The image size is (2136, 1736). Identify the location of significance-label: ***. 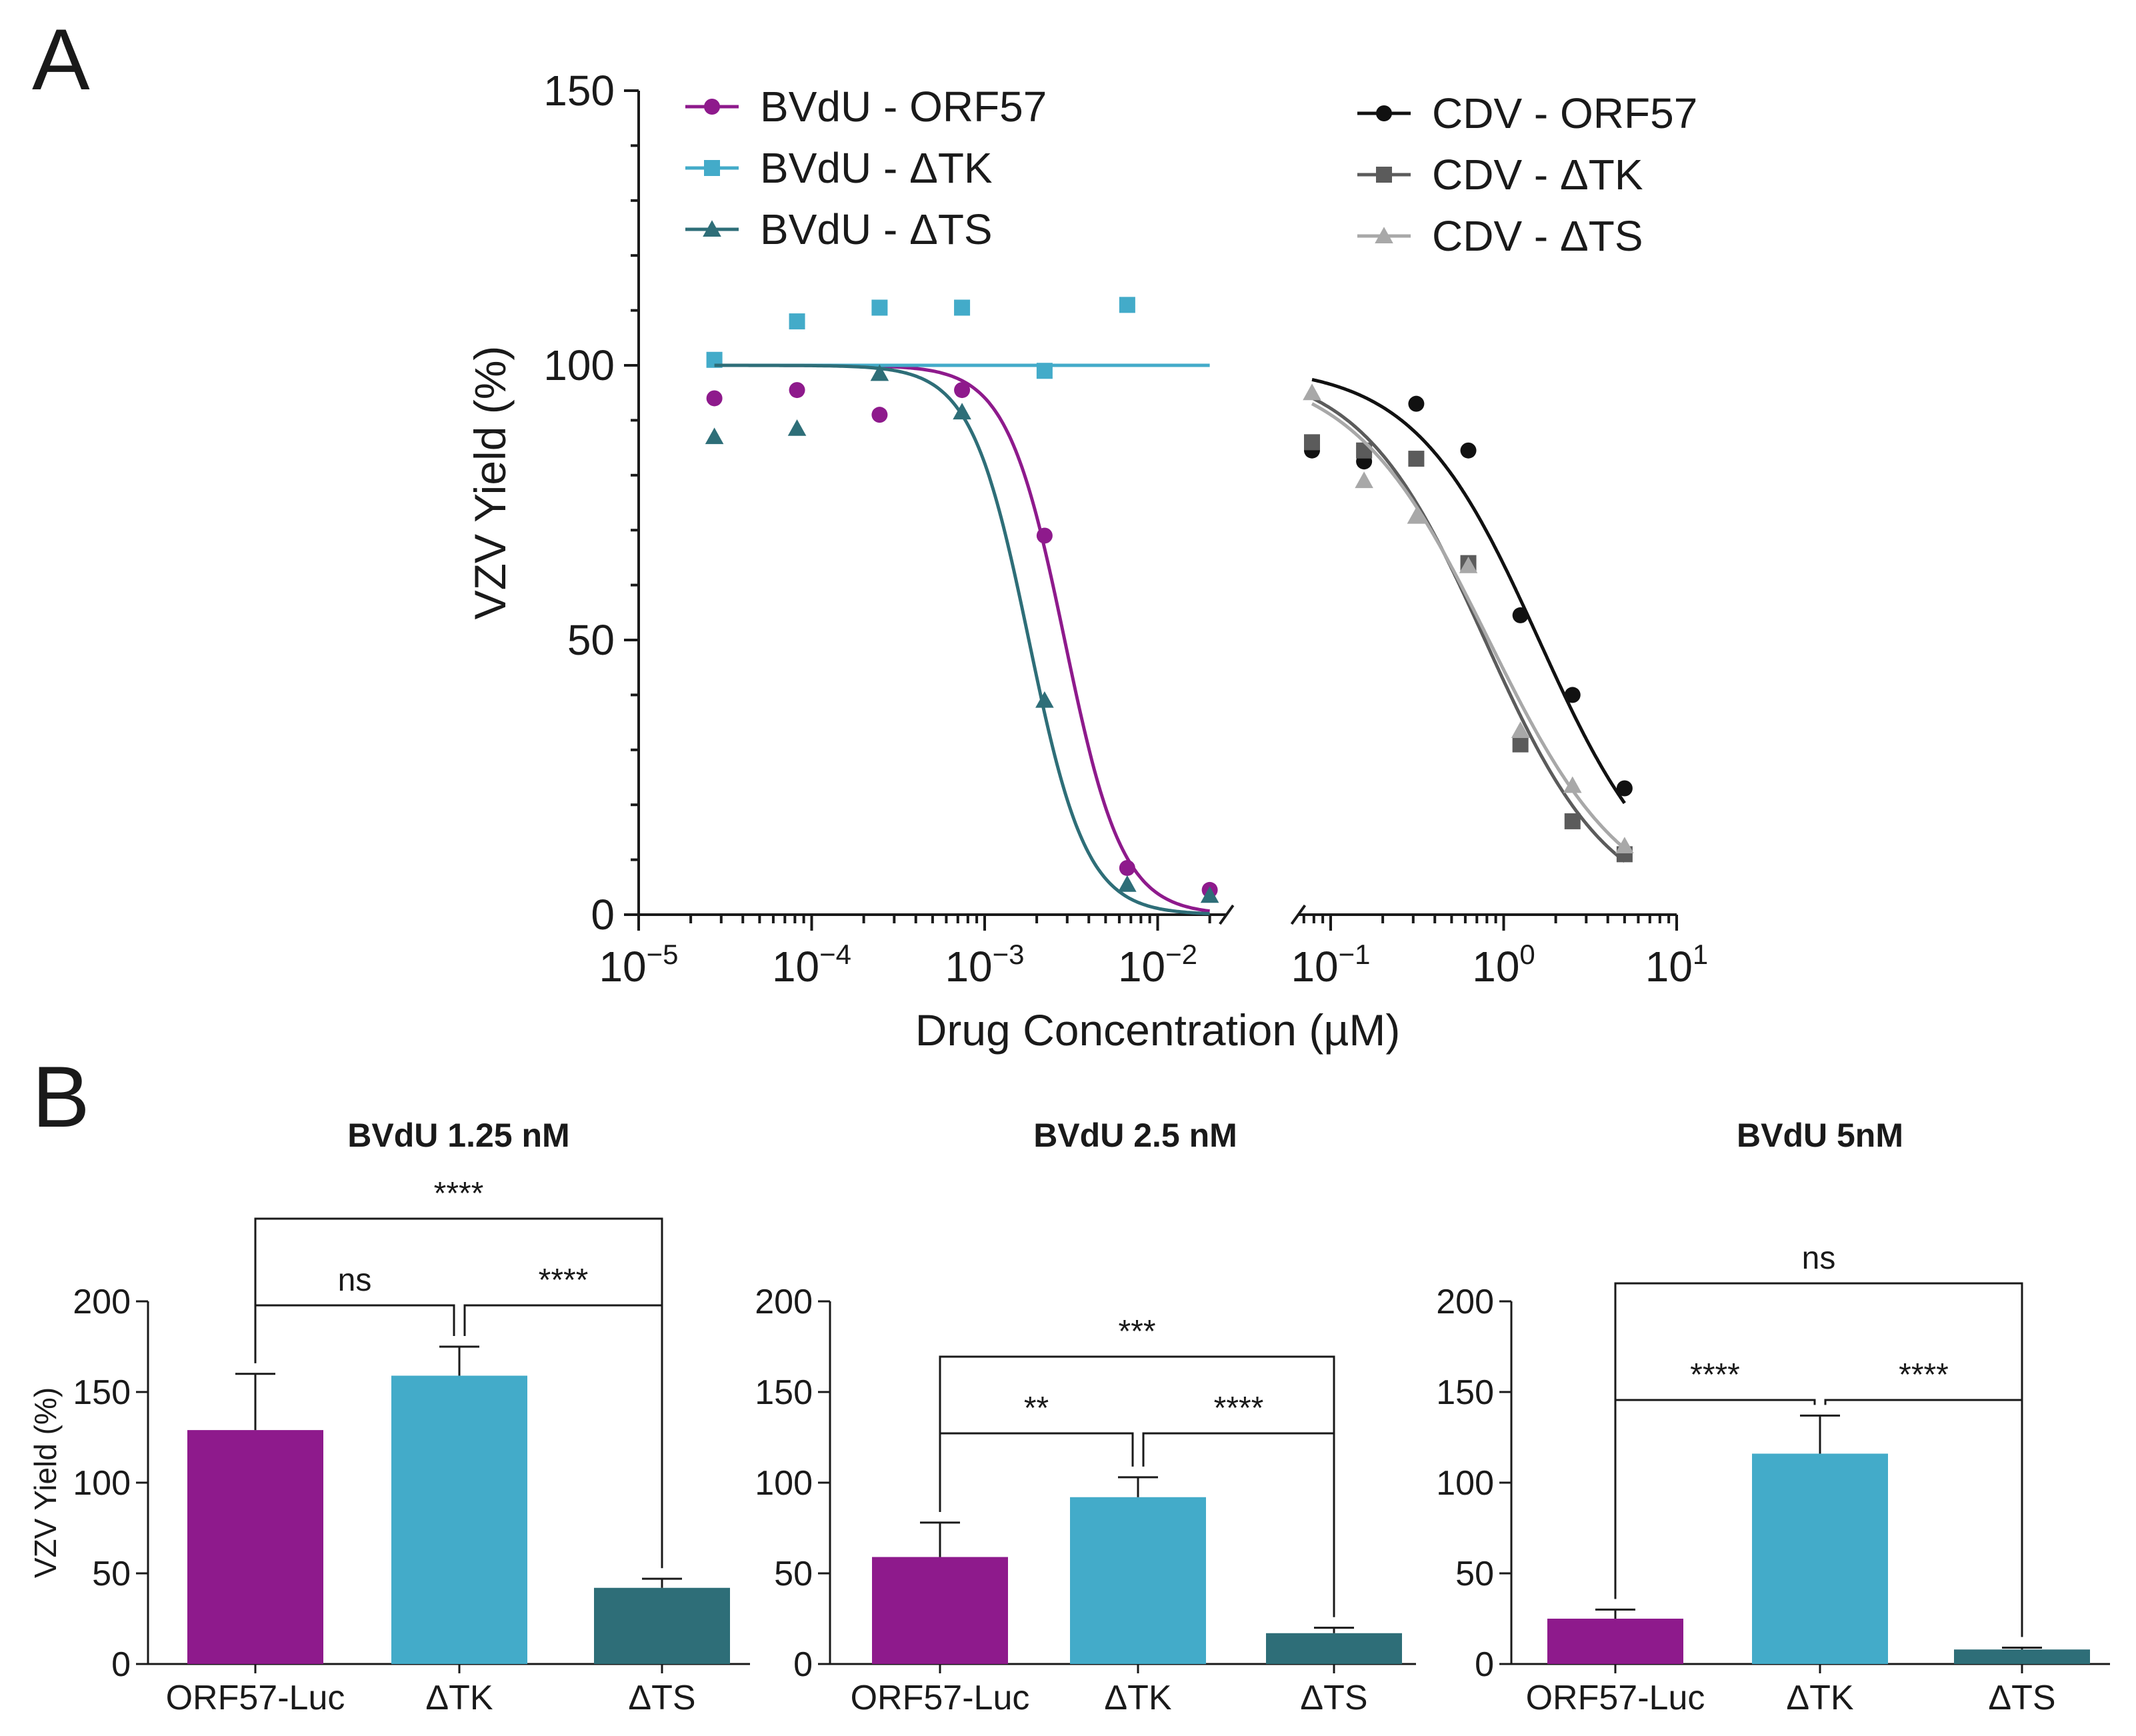
(1136, 1331).